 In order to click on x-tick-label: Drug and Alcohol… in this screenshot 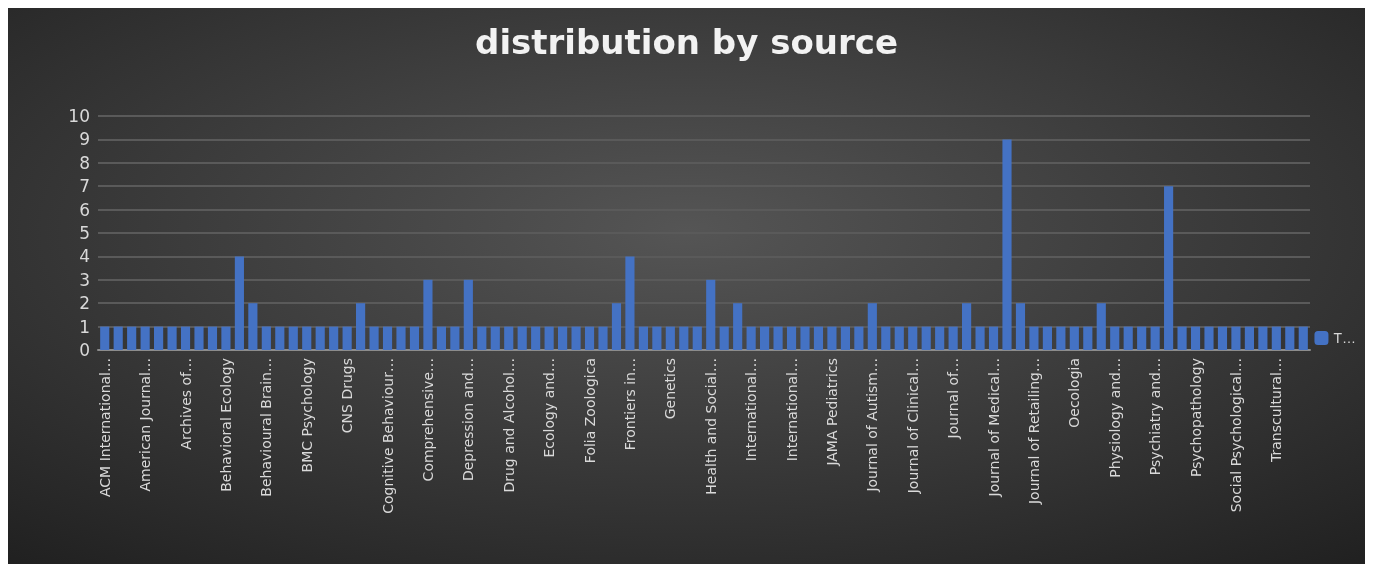, I will do `click(508, 425)`.